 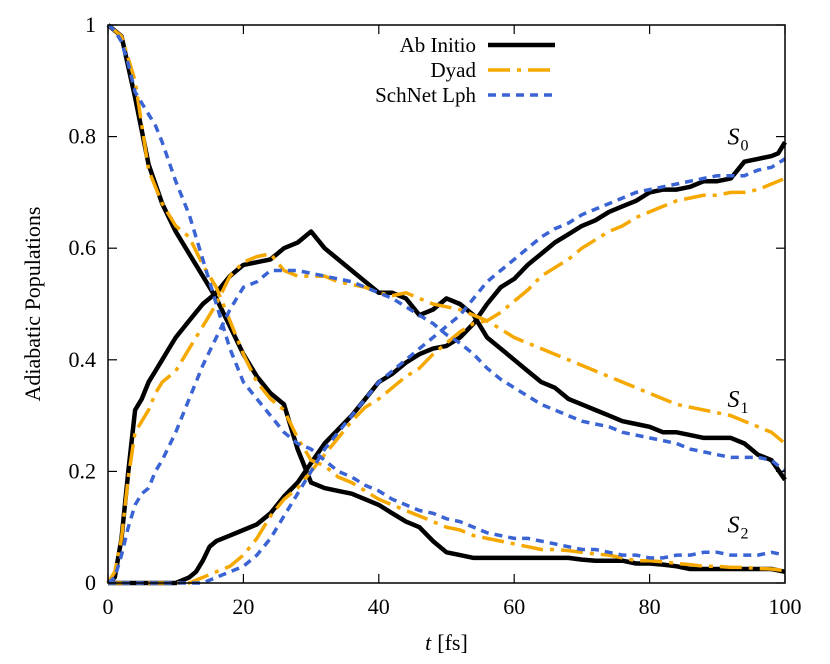 What do you see at coordinates (454, 70) in the screenshot?
I see `legend-label: Dyad` at bounding box center [454, 70].